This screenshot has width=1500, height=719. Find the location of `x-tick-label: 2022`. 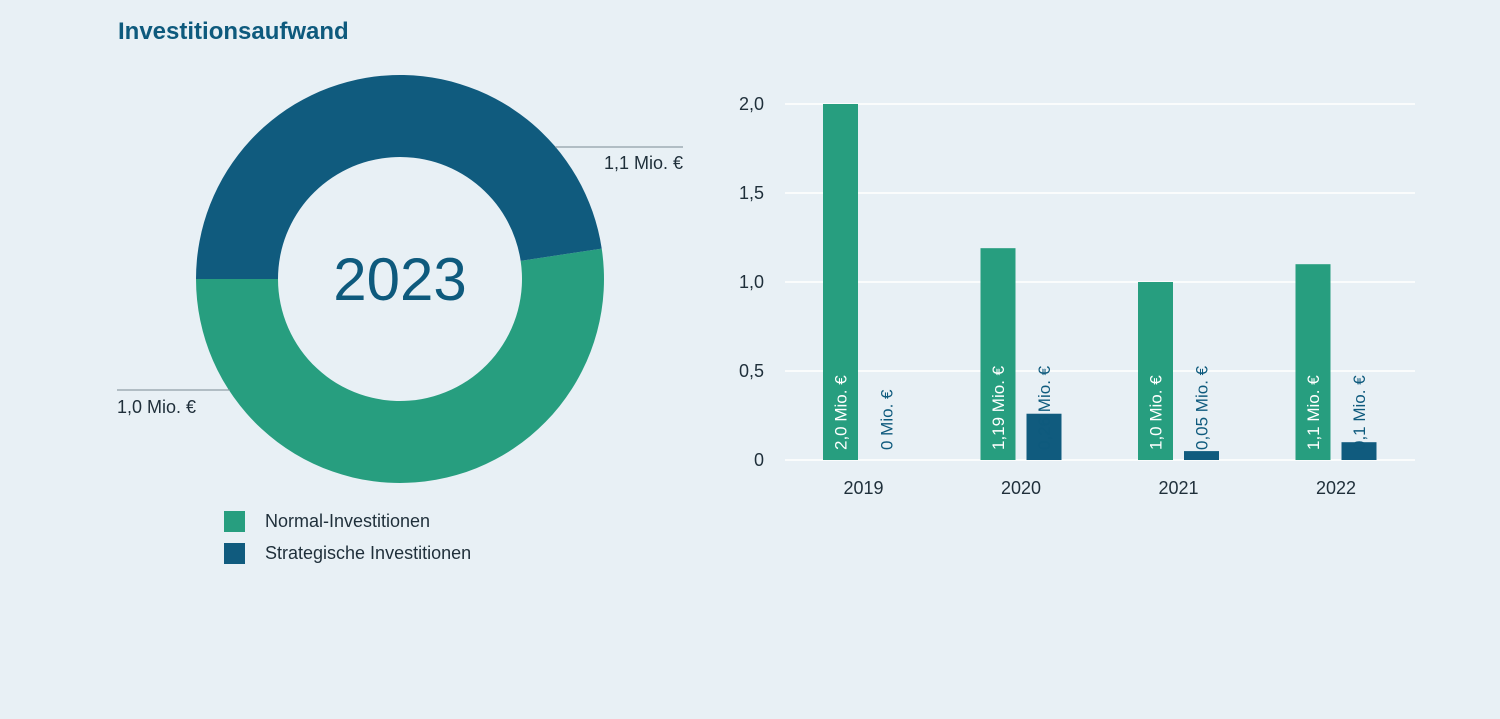

x-tick-label: 2022 is located at coordinates (1336, 488).